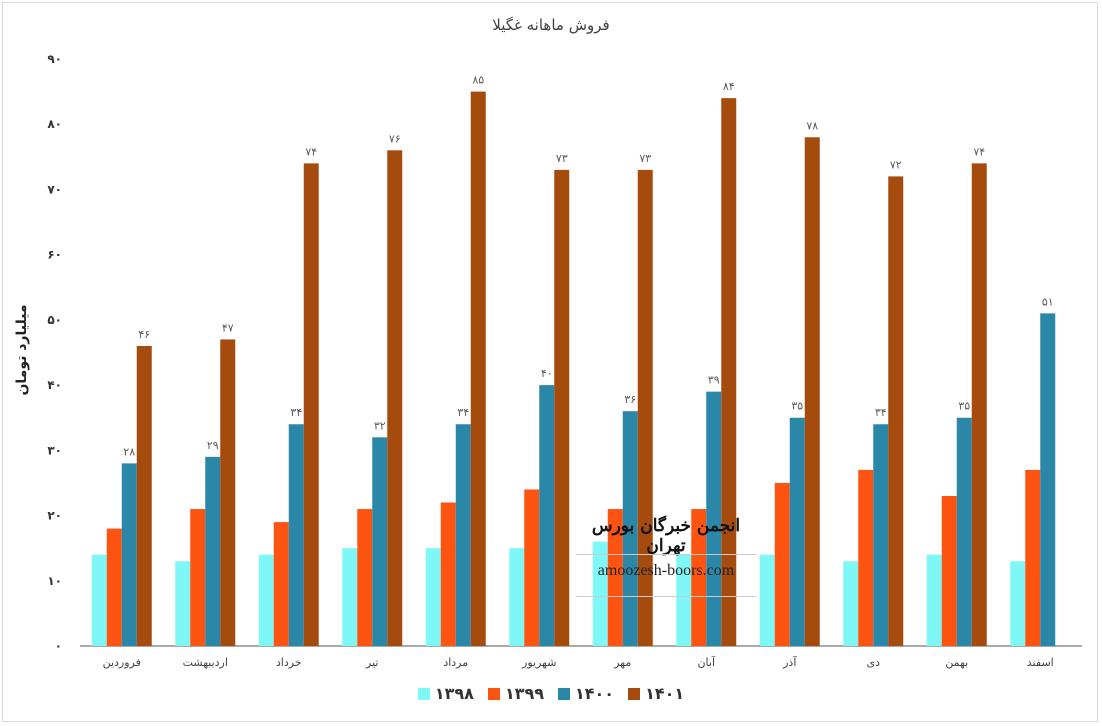  What do you see at coordinates (54, 385) in the screenshot?
I see `y-tick-label: ۴۰` at bounding box center [54, 385].